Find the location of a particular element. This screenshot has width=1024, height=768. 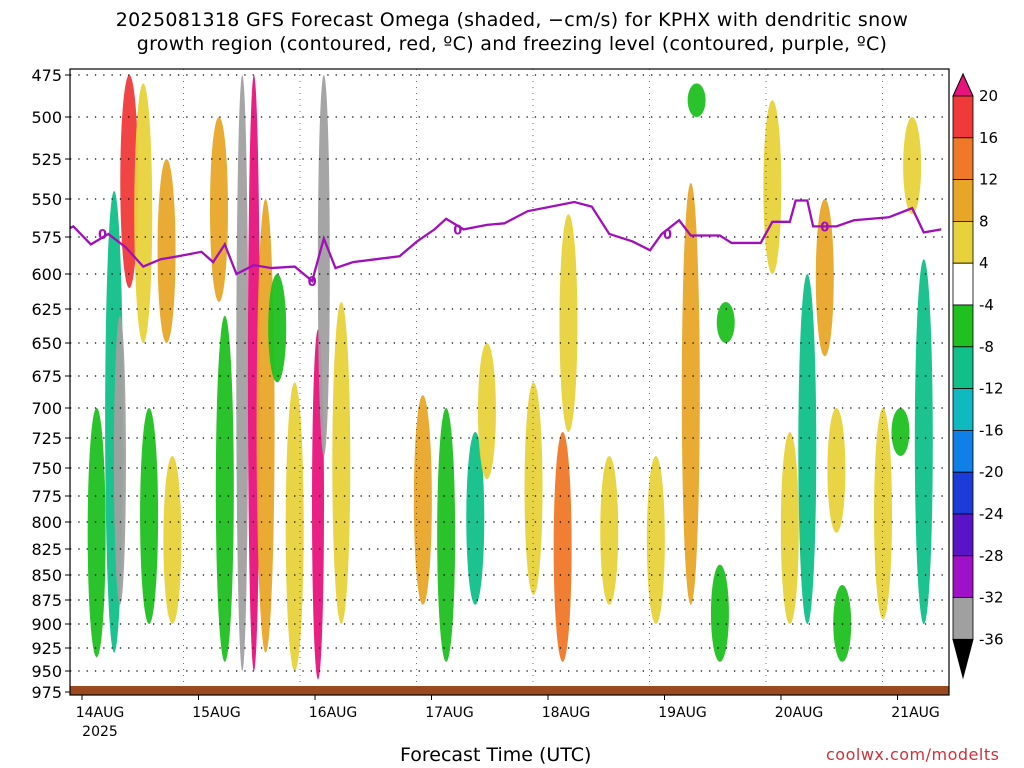

freezing-level-layer: 0 0 0 0 0 is located at coordinates (506, 244).